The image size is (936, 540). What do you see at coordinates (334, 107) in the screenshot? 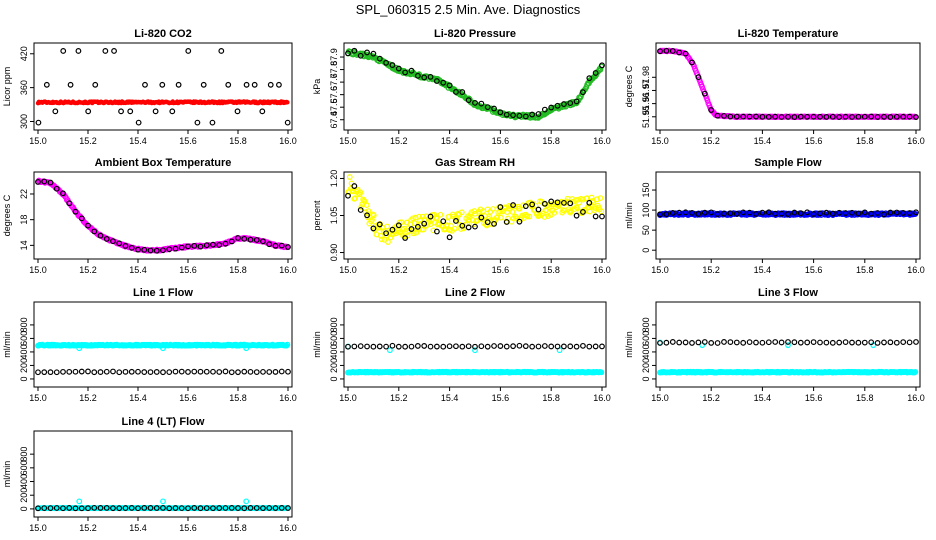
I see `y-tick-label: 67.5` at bounding box center [334, 107].